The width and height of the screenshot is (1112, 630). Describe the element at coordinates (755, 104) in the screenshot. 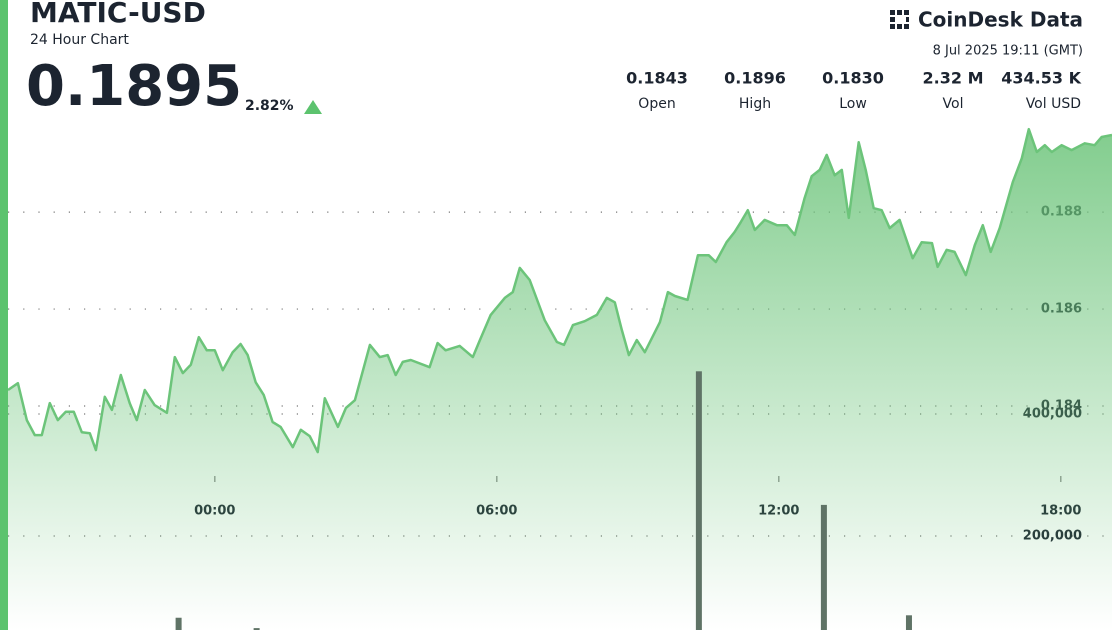

I see `stat-label: High` at that location.